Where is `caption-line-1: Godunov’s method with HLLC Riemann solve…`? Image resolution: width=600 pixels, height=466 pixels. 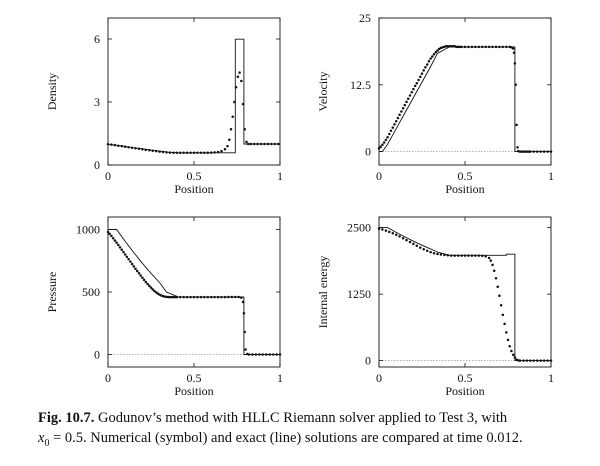 caption-line-1: Godunov’s method with HLLC Riemann solve… is located at coordinates (303, 418).